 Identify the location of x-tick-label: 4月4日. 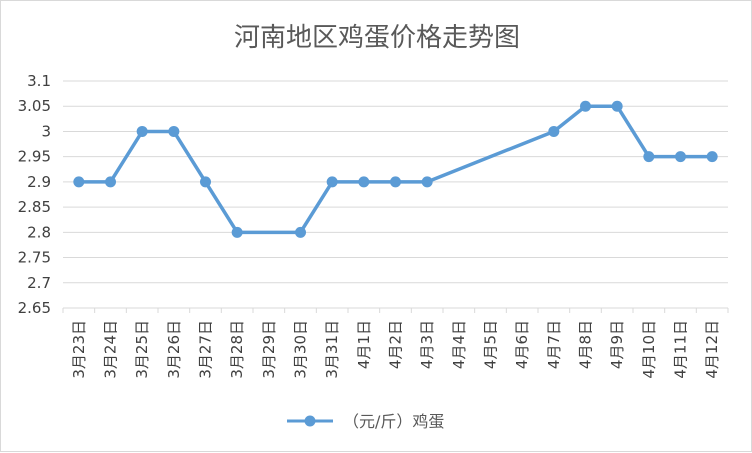
(459, 344).